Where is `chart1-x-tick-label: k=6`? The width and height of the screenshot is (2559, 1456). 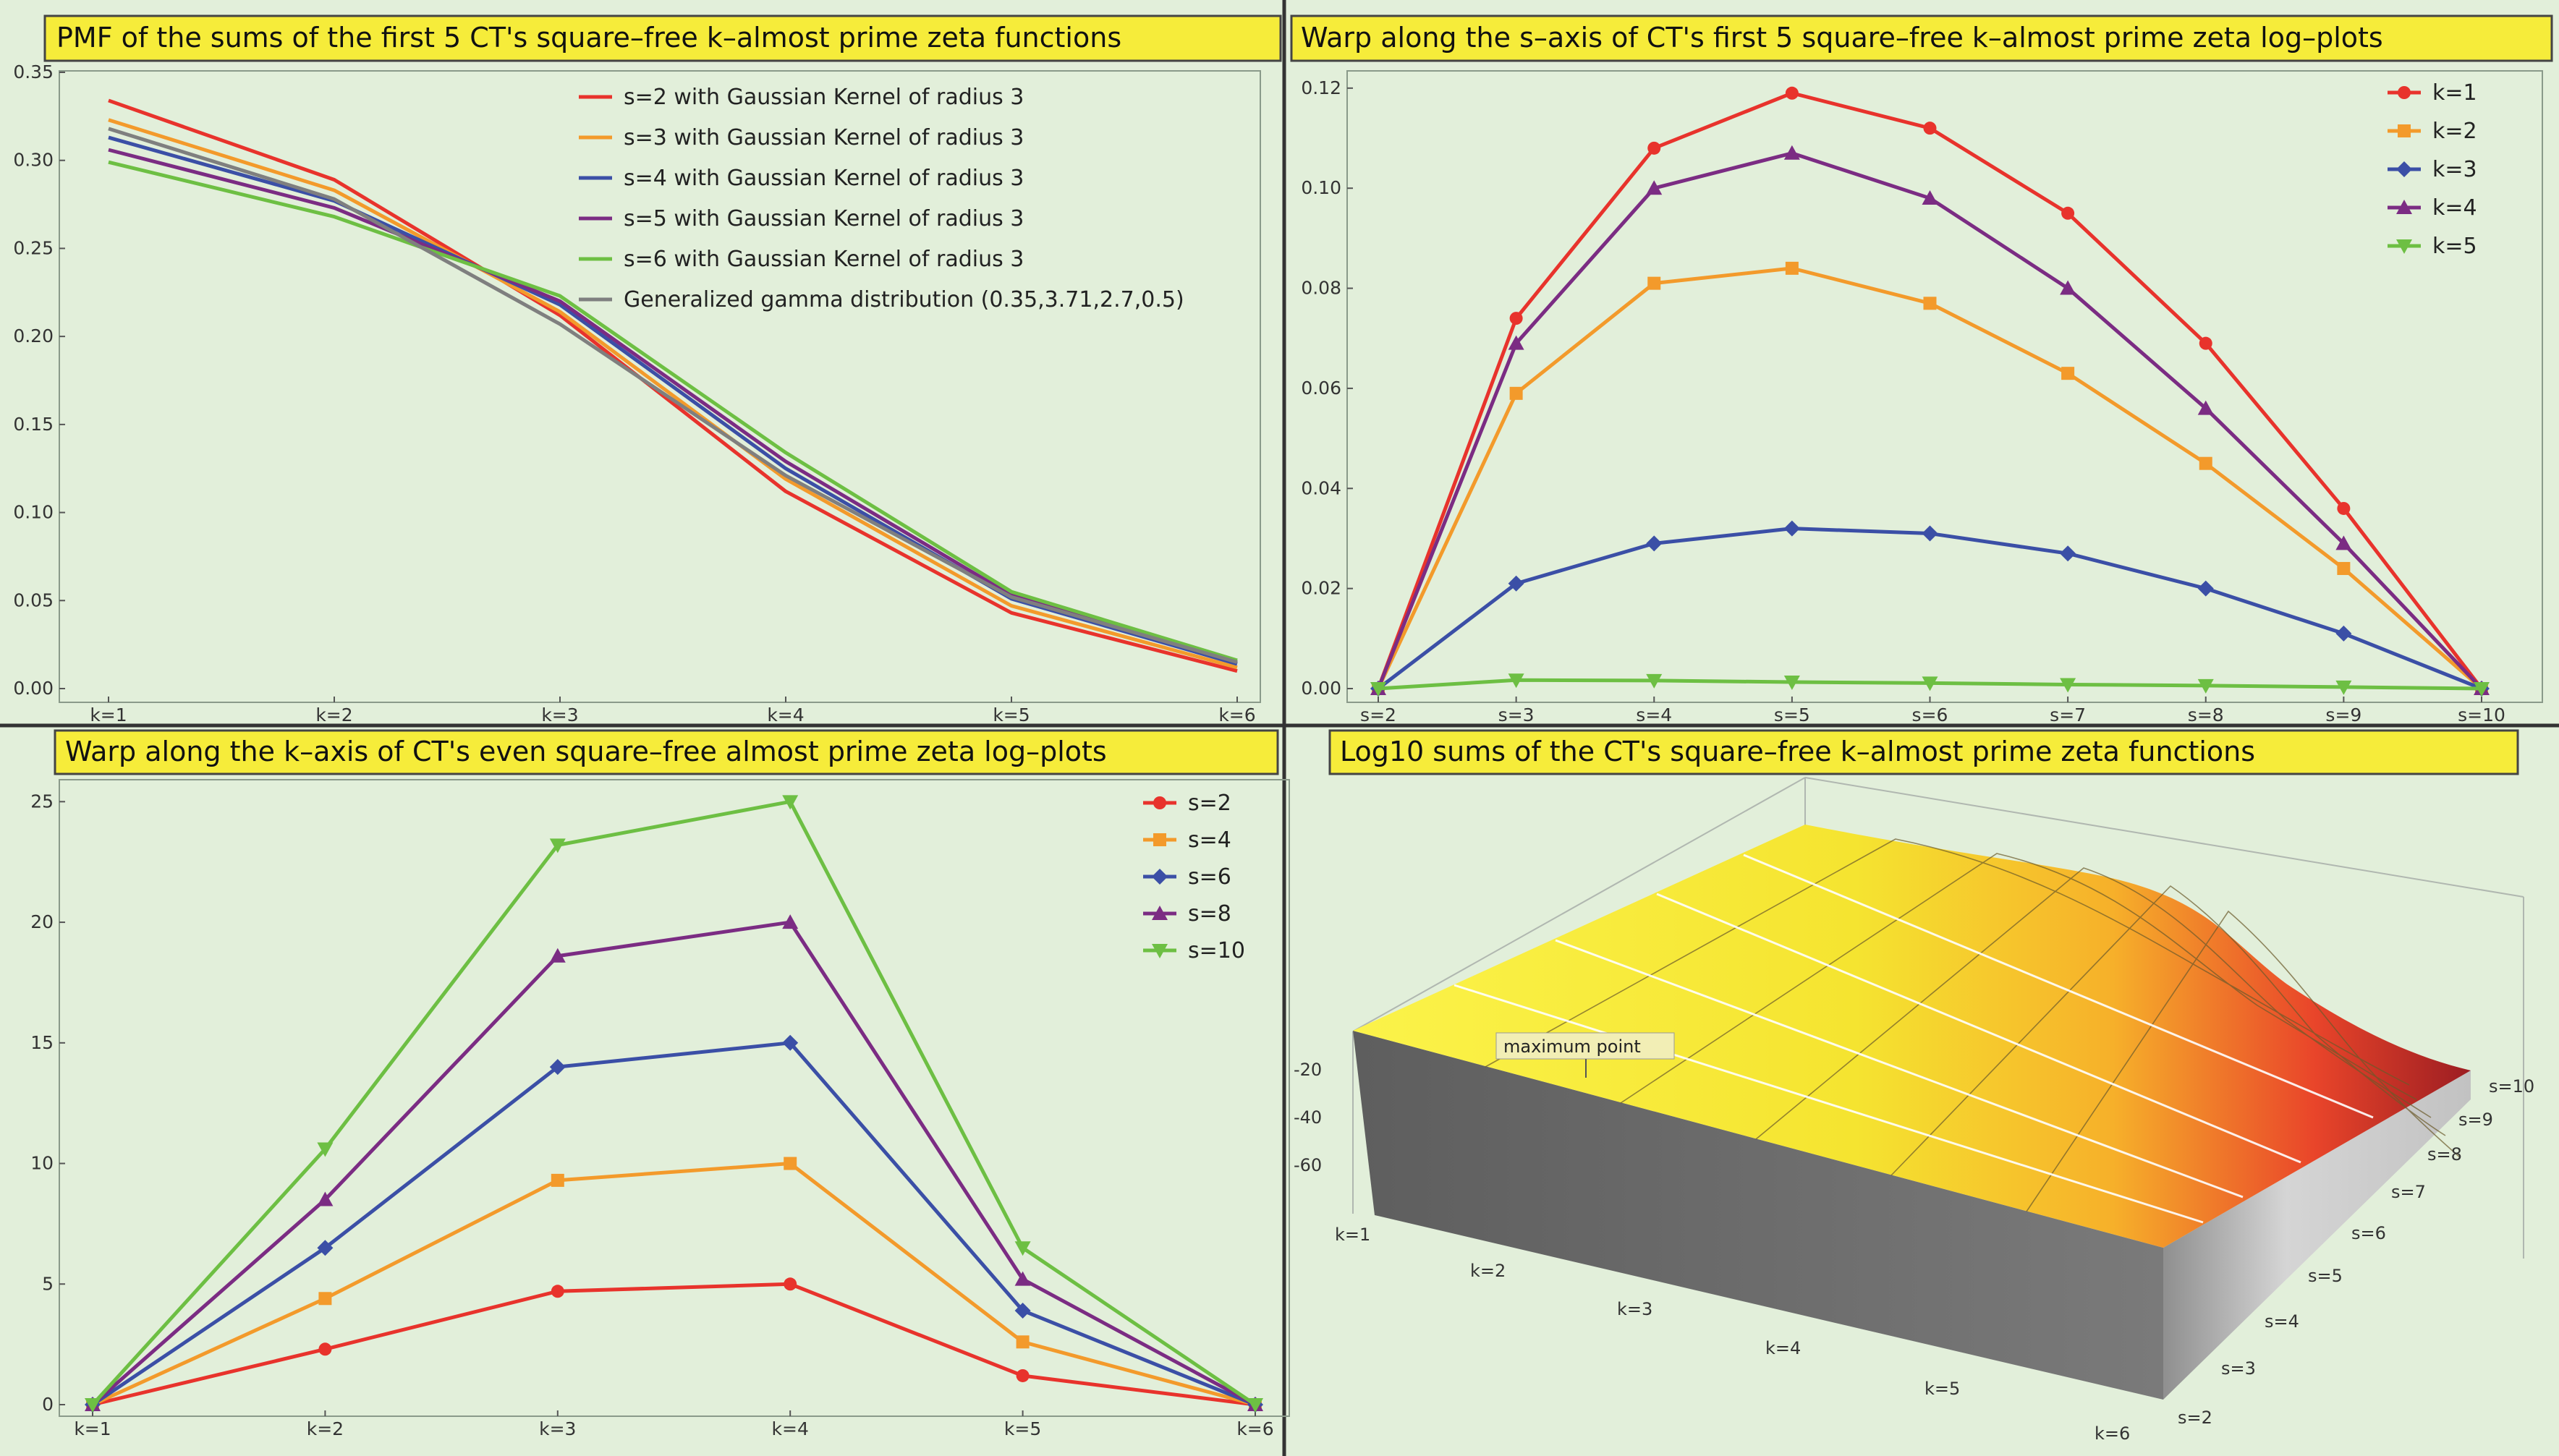
chart1-x-tick-label: k=6 is located at coordinates (1236, 714).